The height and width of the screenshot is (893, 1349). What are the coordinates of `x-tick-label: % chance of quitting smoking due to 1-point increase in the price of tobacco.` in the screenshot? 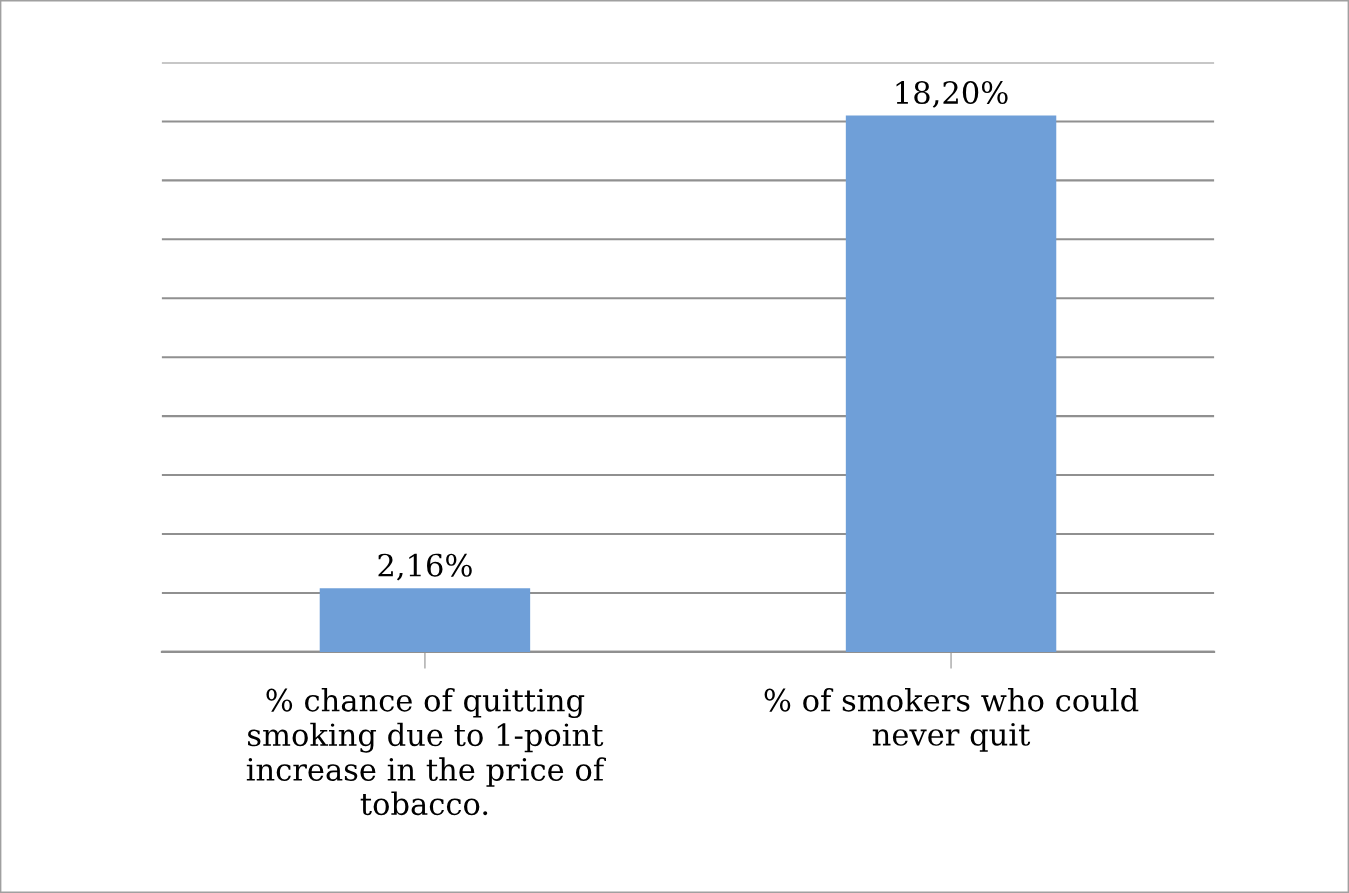 It's located at (426, 752).